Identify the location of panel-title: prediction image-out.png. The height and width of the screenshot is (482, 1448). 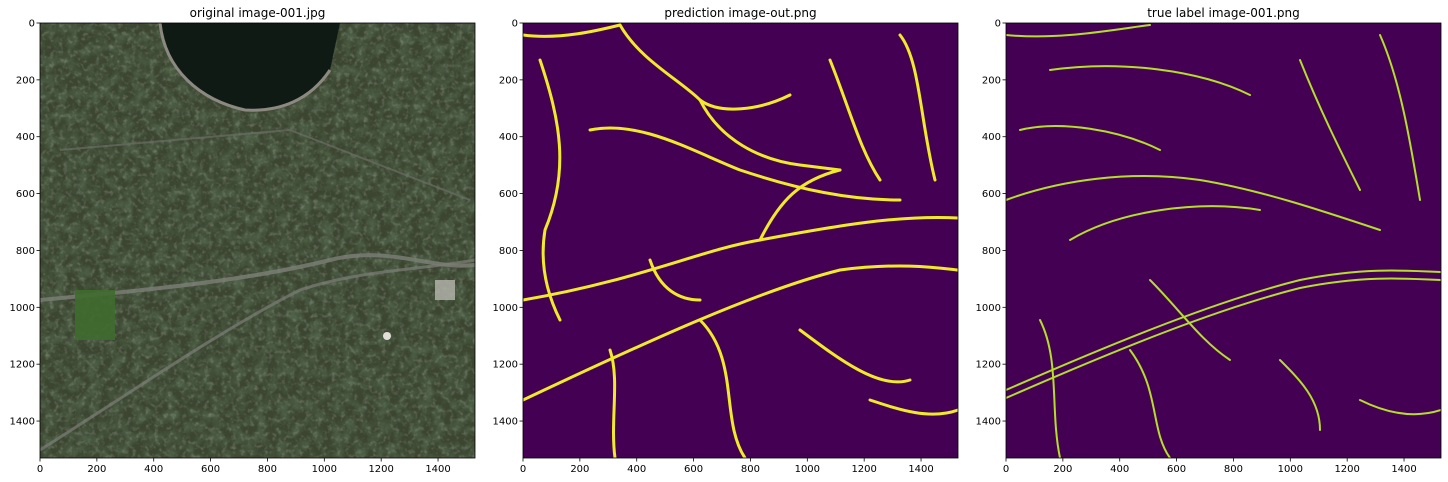
(740, 13).